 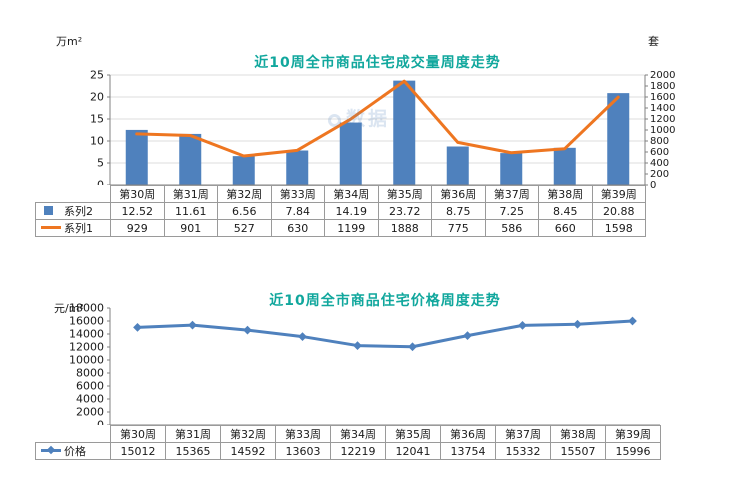 What do you see at coordinates (413, 451) in the screenshot?
I see `value-cell: 12041` at bounding box center [413, 451].